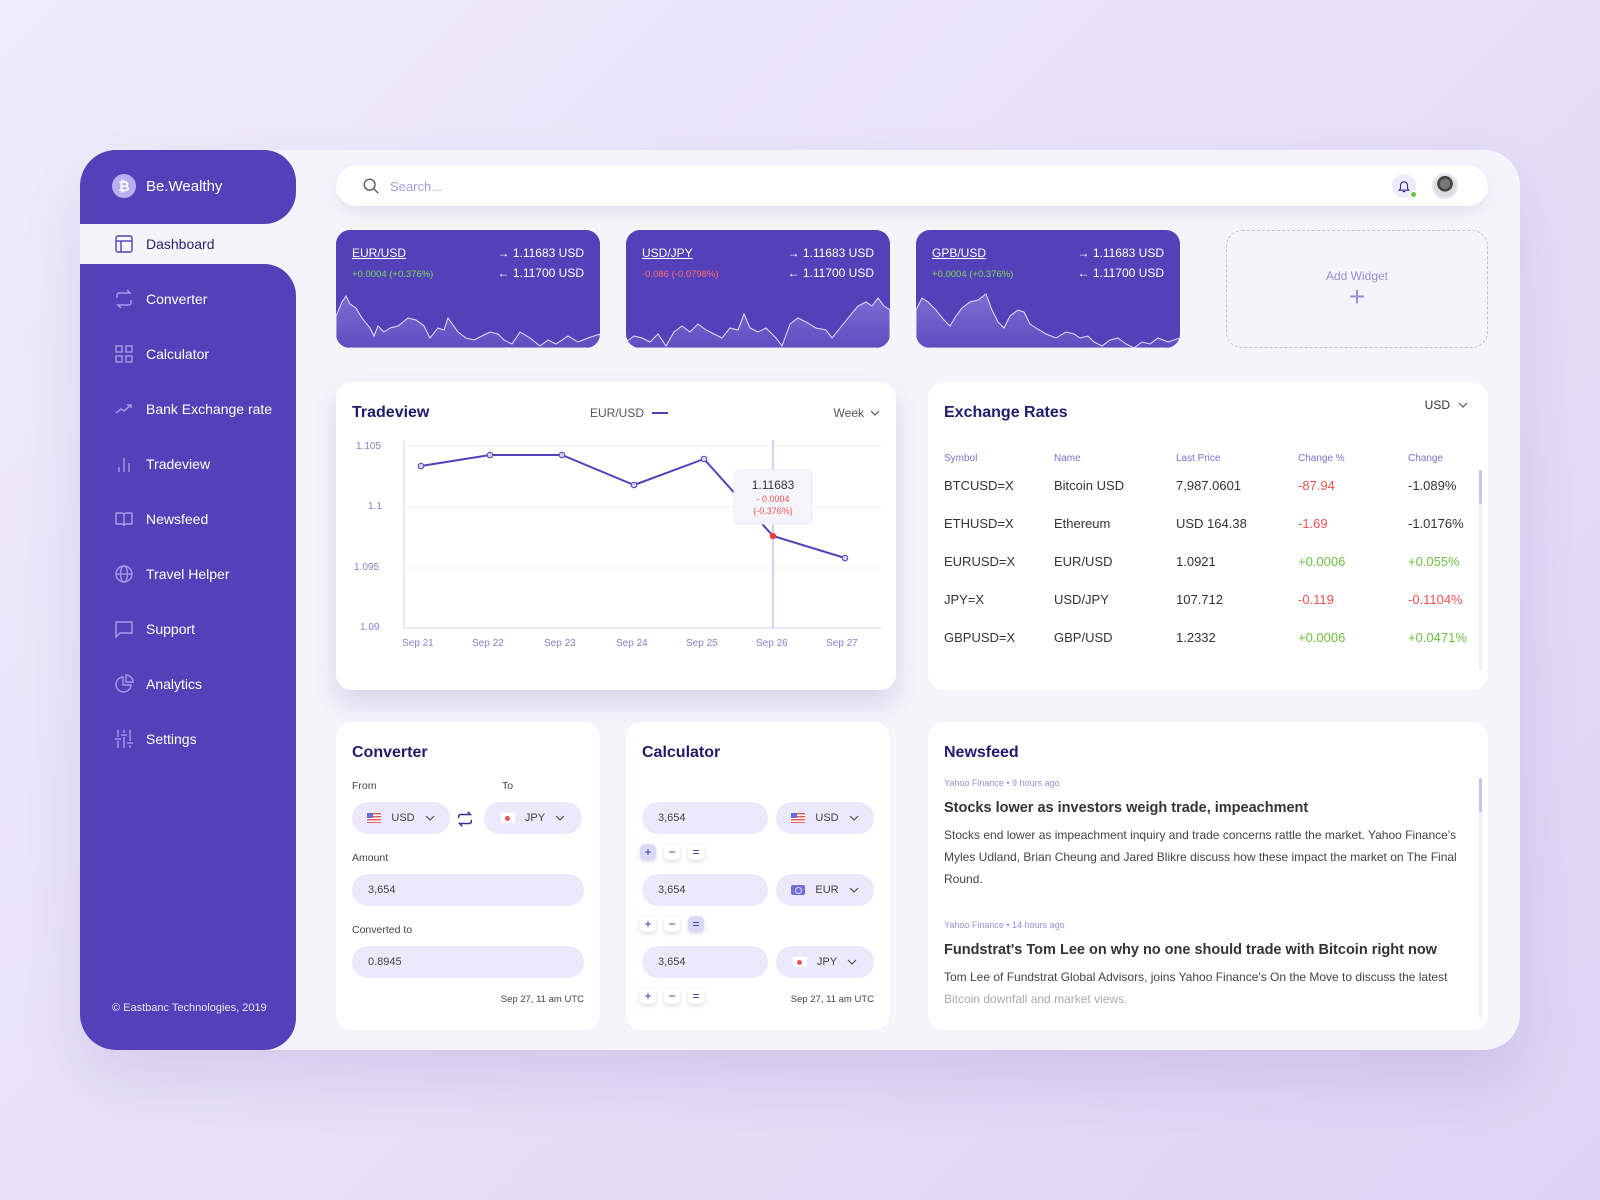 This screenshot has height=1200, width=1600. Describe the element at coordinates (798, 890) in the screenshot. I see `eu-flag-icon` at that location.